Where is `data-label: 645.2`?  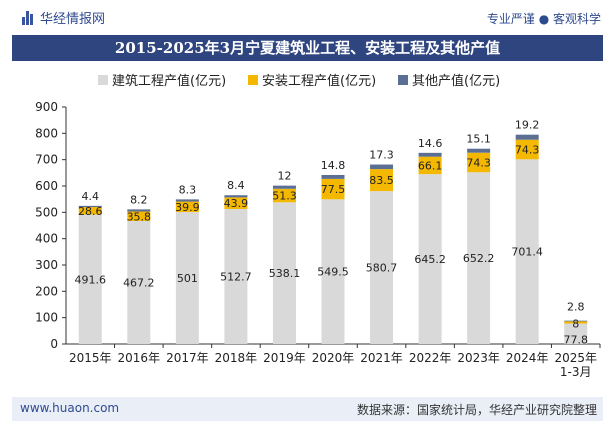 data-label: 645.2 is located at coordinates (430, 259).